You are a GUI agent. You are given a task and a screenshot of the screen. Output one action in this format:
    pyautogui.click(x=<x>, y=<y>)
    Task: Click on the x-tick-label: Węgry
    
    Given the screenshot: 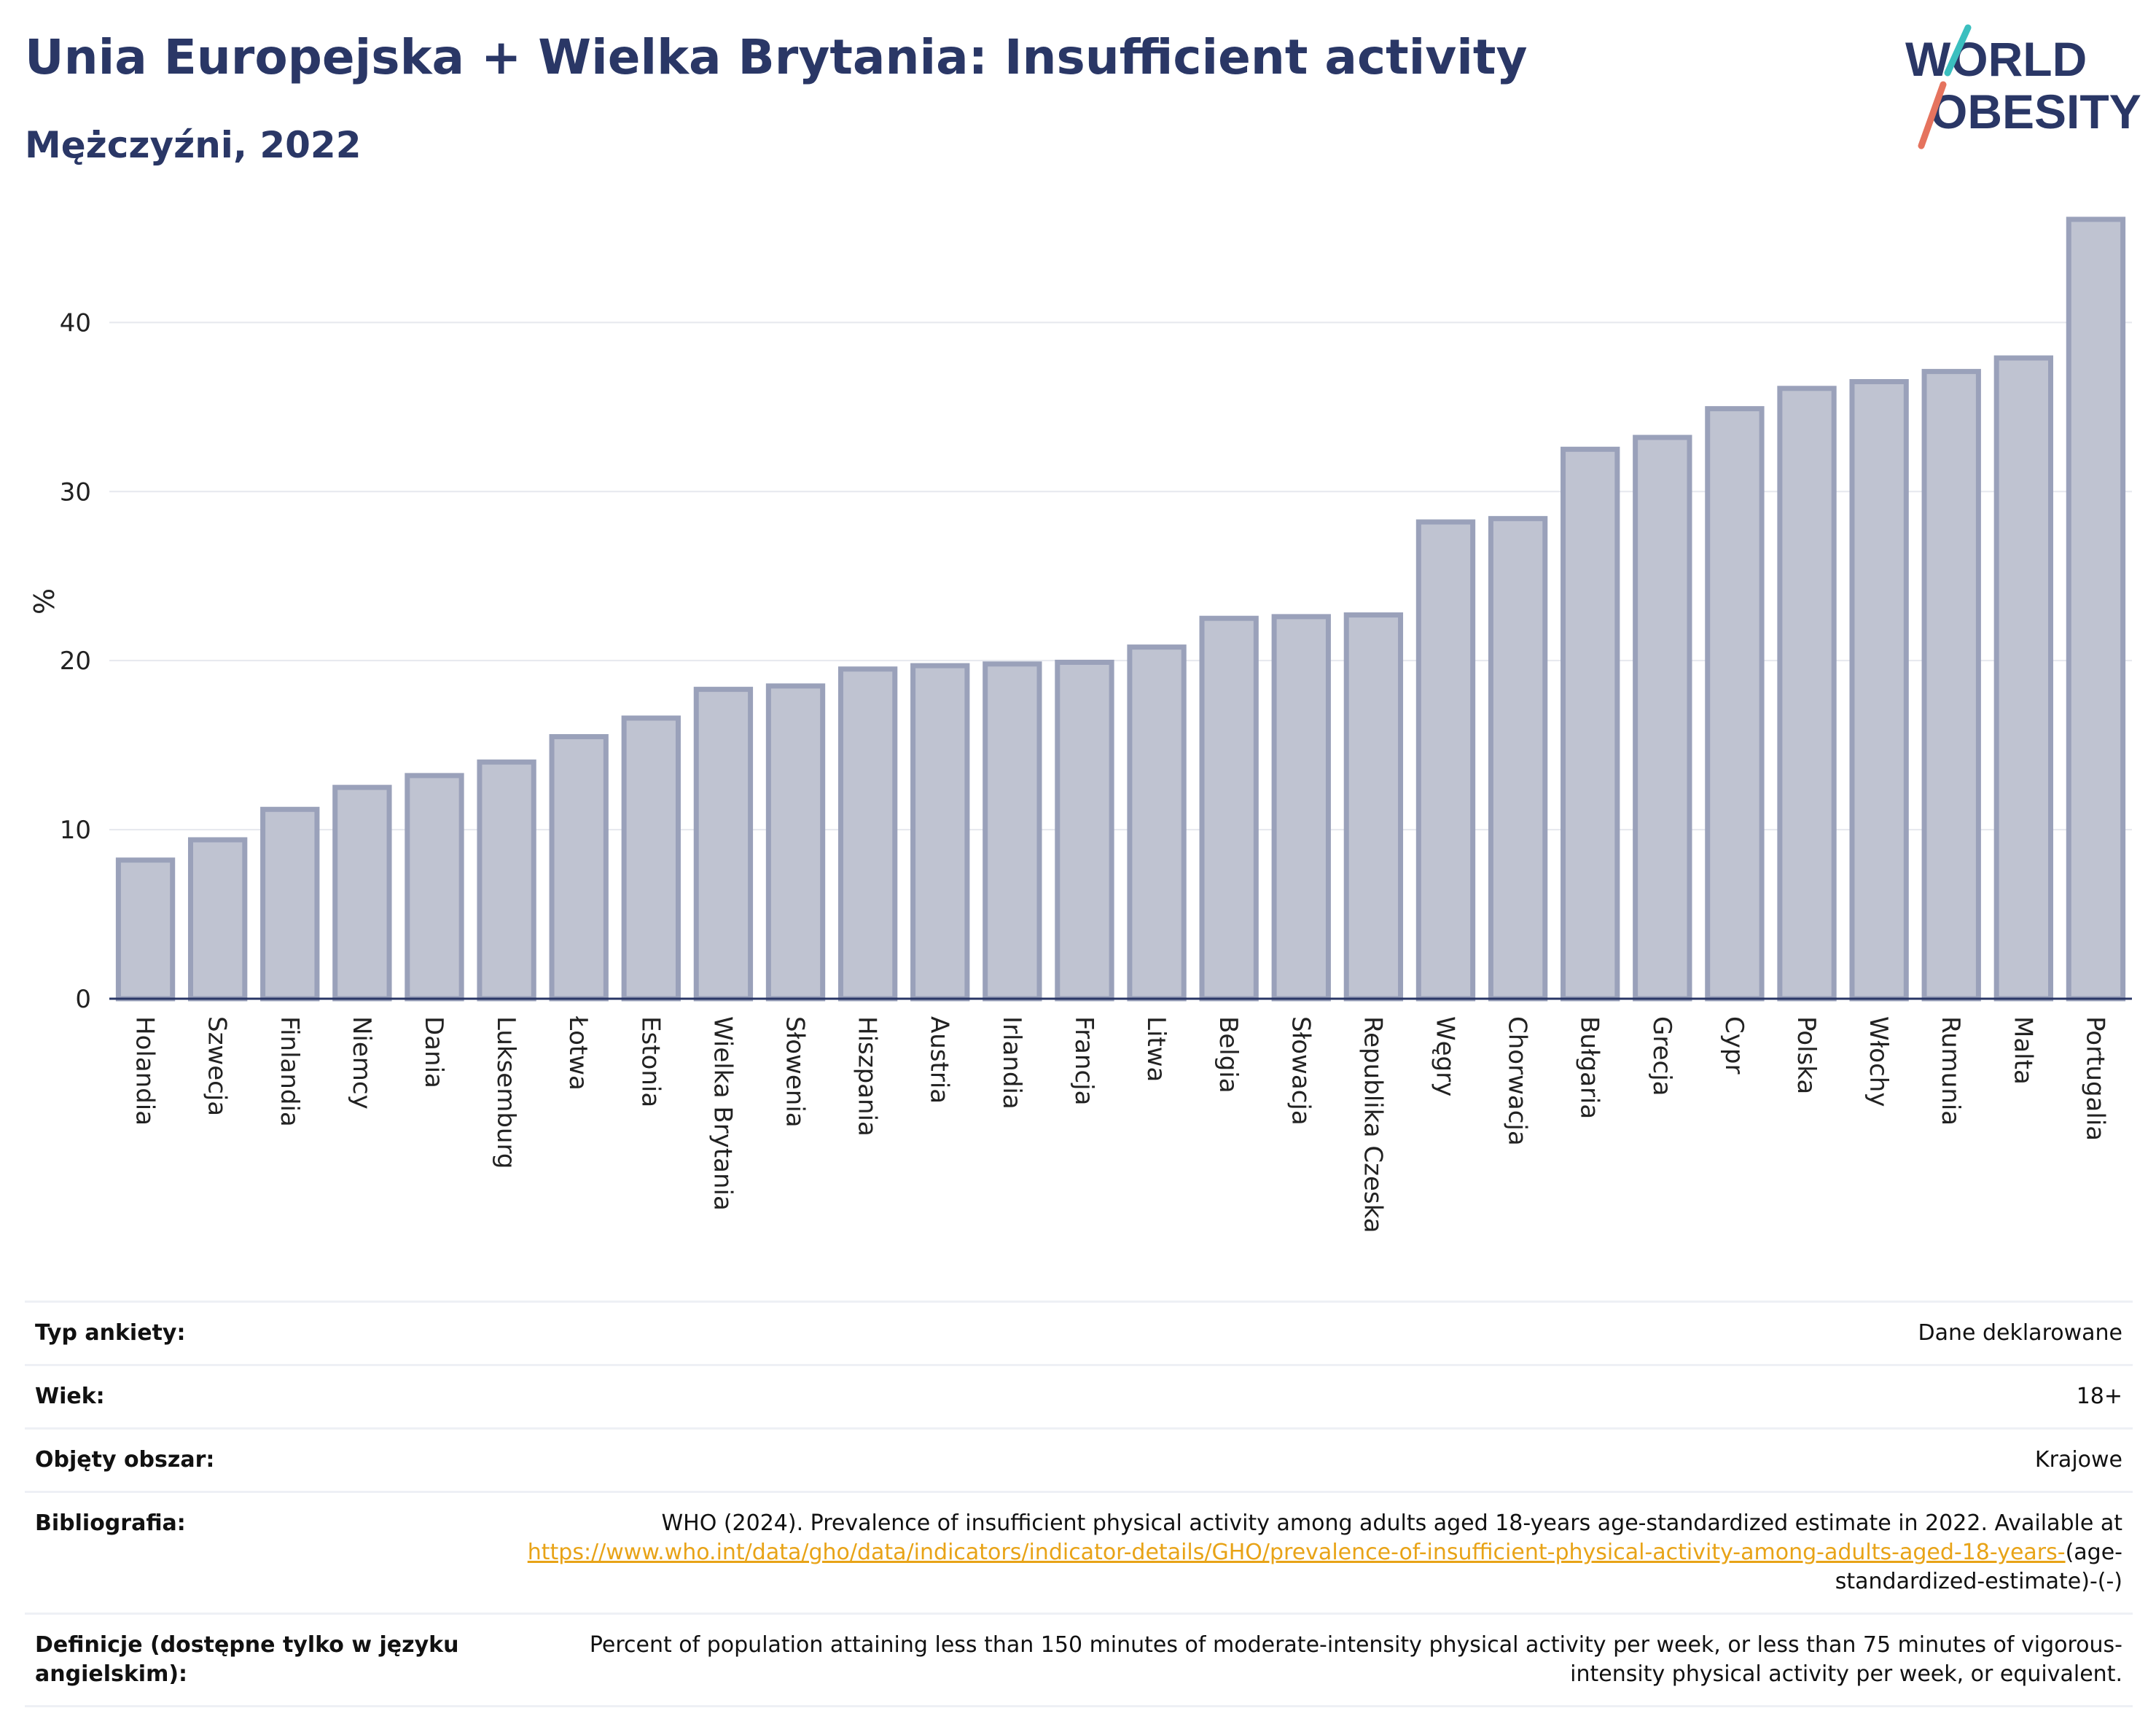 What is the action you would take?
    pyautogui.click(x=1445, y=1056)
    